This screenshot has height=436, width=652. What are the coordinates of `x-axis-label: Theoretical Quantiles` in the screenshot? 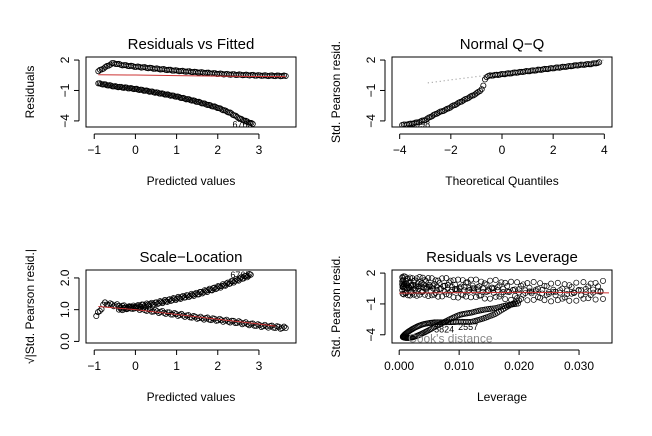 It's located at (501, 181).